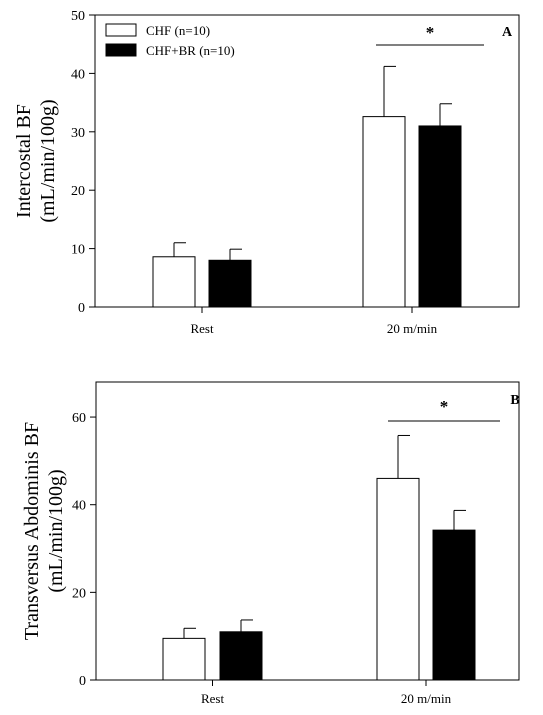 This screenshot has width=543, height=715. I want to click on y-tick-label: 50, so click(78, 16).